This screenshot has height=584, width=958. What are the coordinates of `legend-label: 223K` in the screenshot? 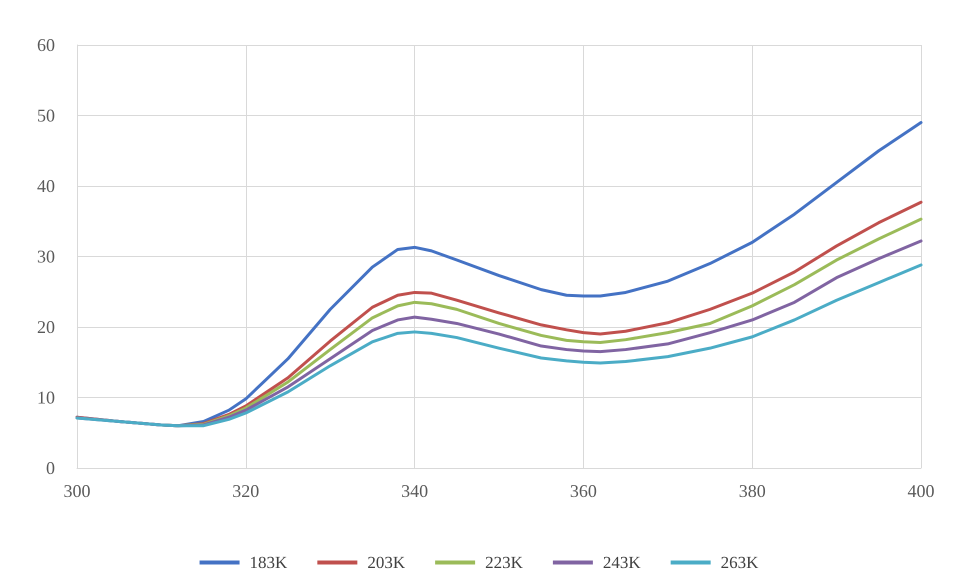 It's located at (504, 562).